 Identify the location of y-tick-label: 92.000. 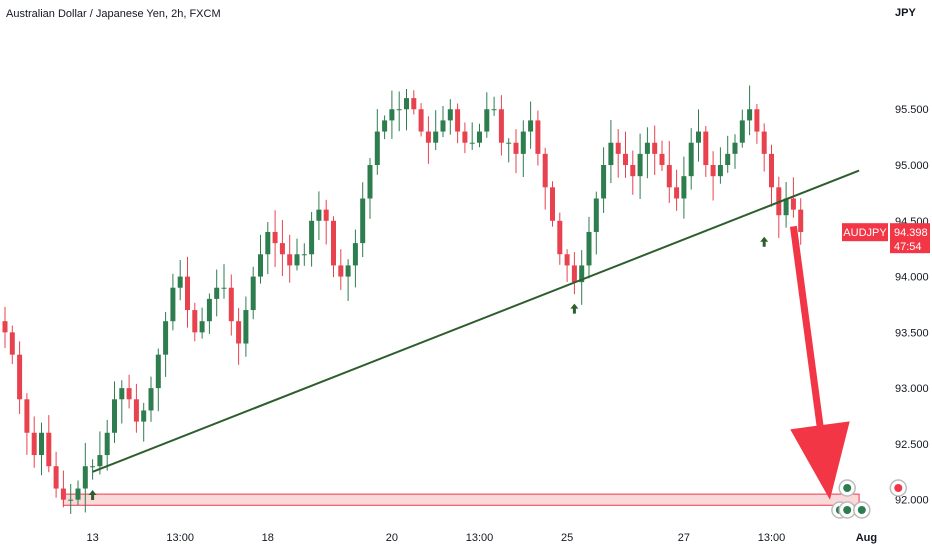
(912, 501).